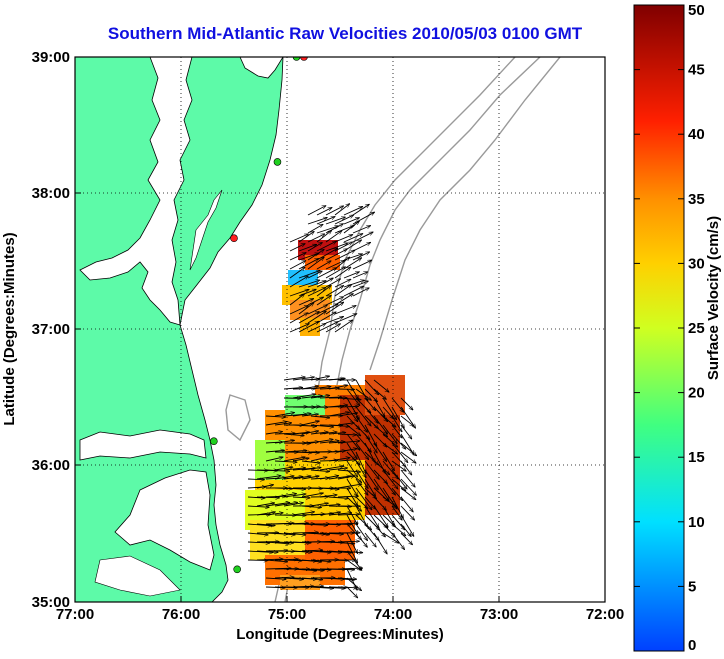  I want to click on colorbar-tick-label: 50, so click(696, 10).